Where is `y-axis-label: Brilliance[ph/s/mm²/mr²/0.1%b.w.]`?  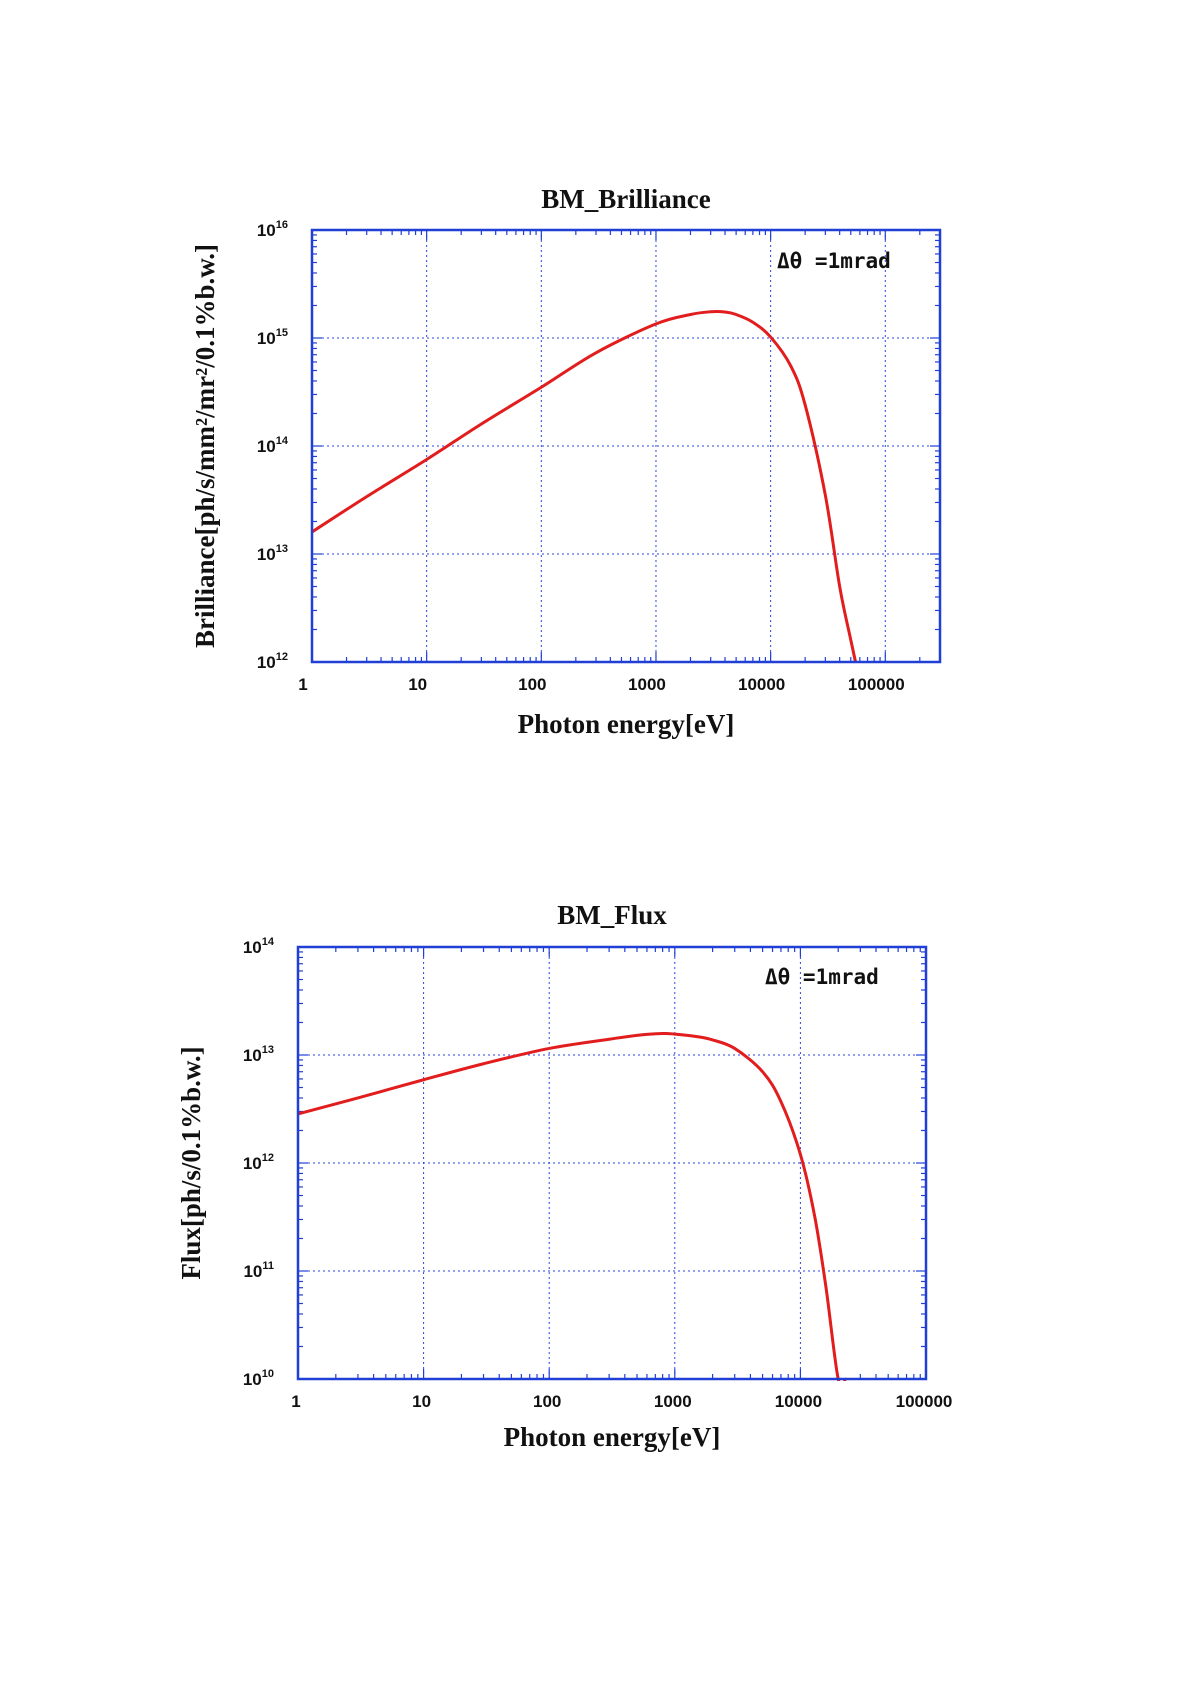
y-axis-label: Brilliance[ph/s/mm²/mr²/0.1%b.w.] is located at coordinates (205, 446).